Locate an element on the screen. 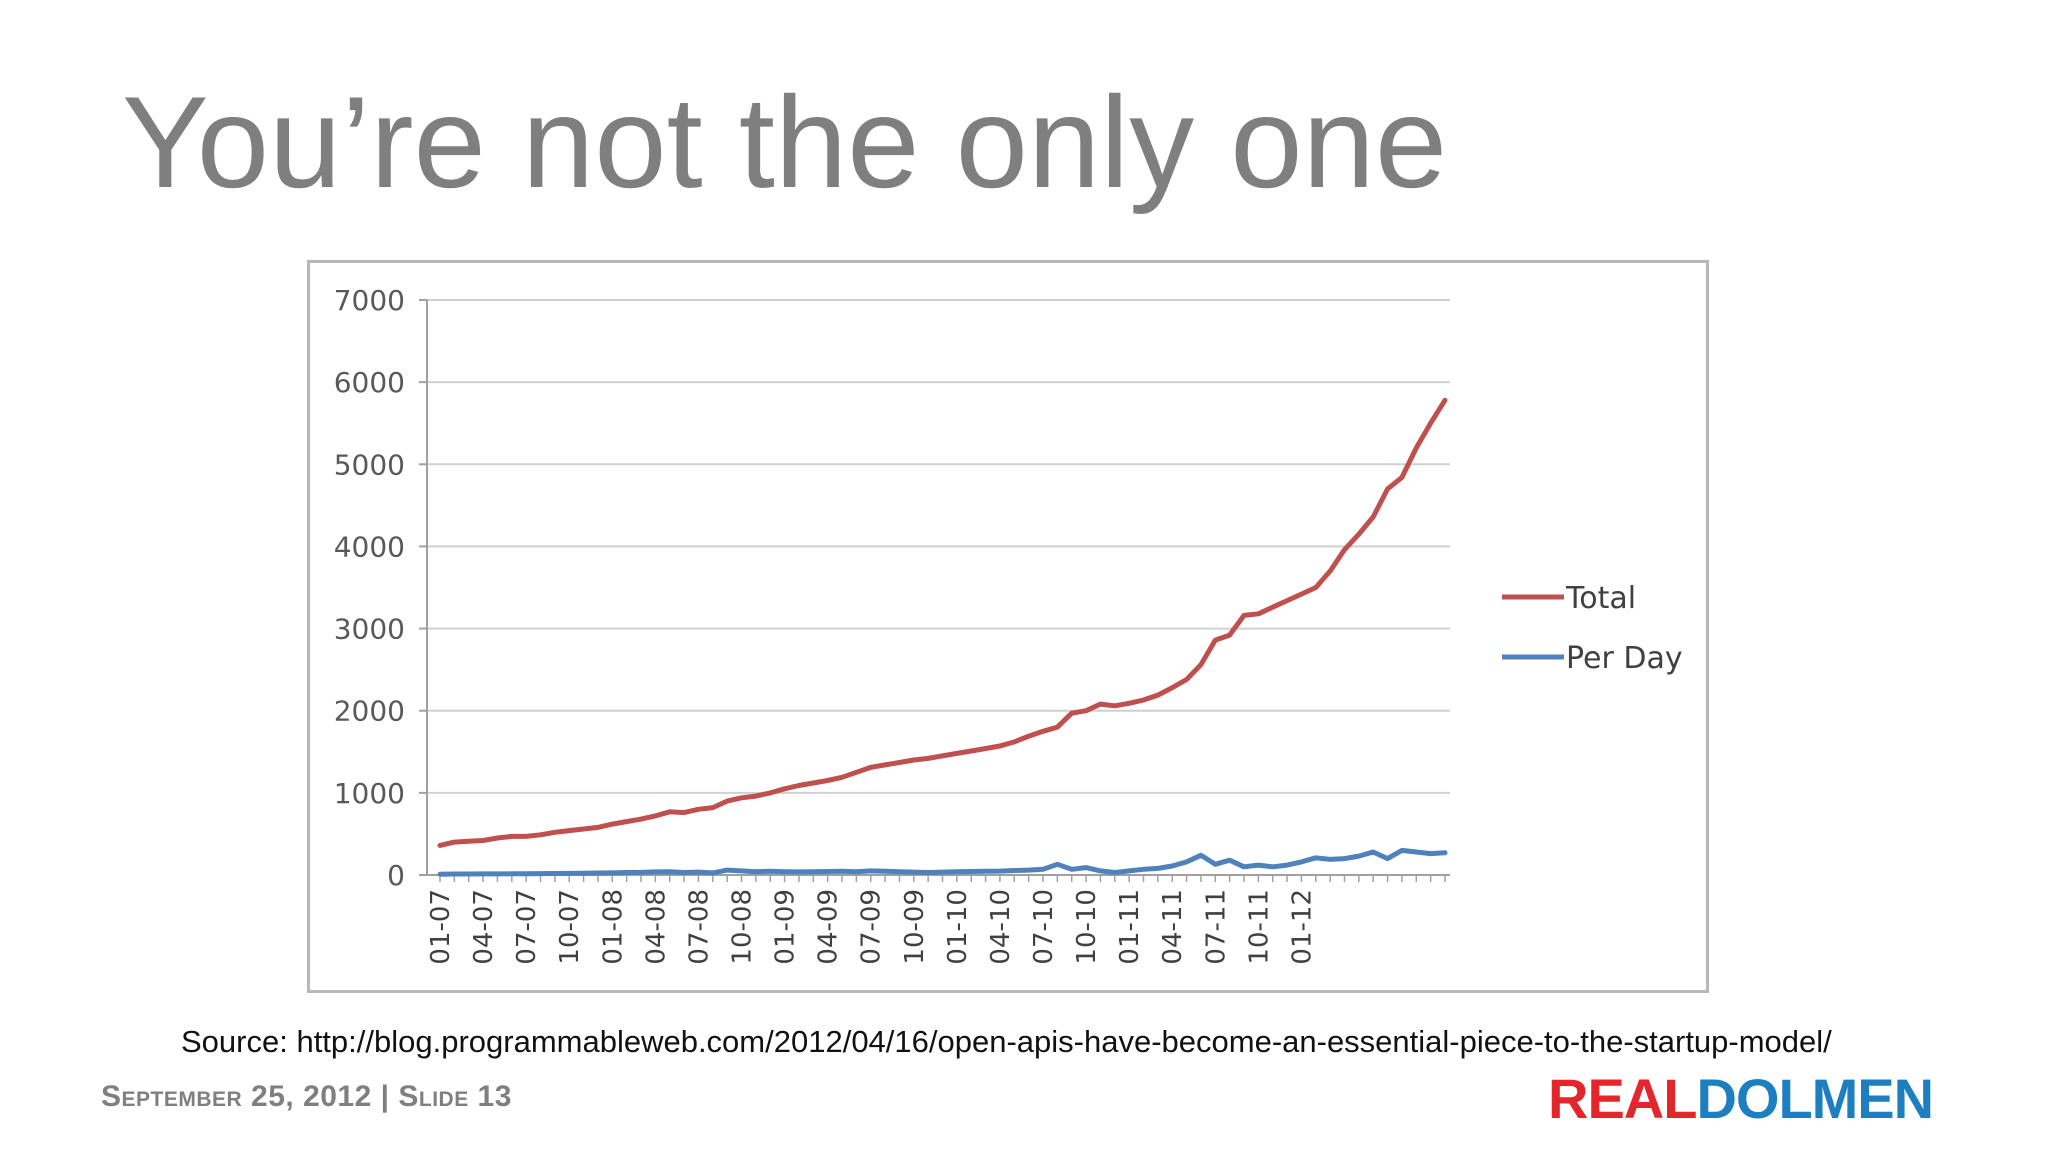  realdolmen-logo: REALDOLMEN is located at coordinates (1741, 1098).